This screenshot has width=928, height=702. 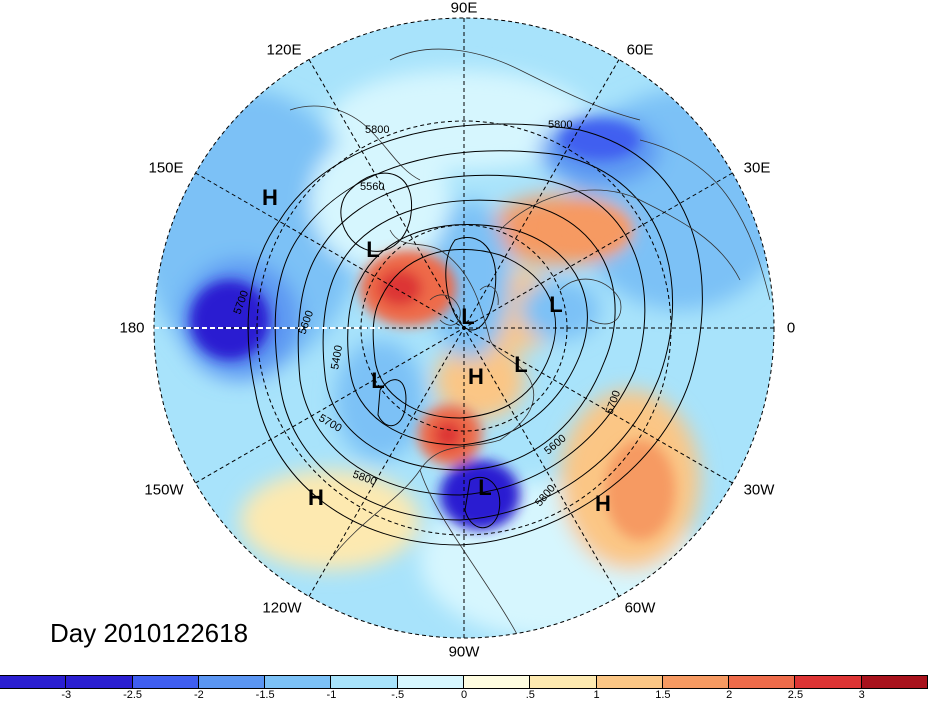 What do you see at coordinates (795, 695) in the screenshot?
I see `colorbar-tick-label: 2.5` at bounding box center [795, 695].